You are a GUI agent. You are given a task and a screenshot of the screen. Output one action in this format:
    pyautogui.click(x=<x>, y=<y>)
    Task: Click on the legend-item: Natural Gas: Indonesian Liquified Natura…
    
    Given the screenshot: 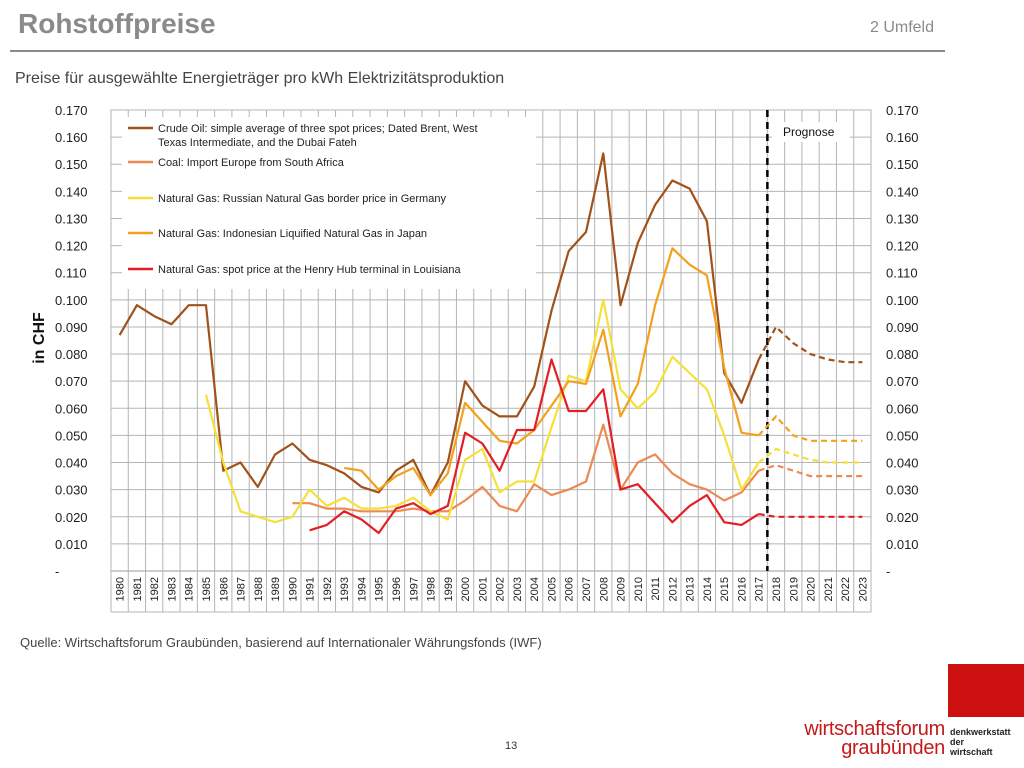 What is the action you would take?
    pyautogui.click(x=277, y=234)
    